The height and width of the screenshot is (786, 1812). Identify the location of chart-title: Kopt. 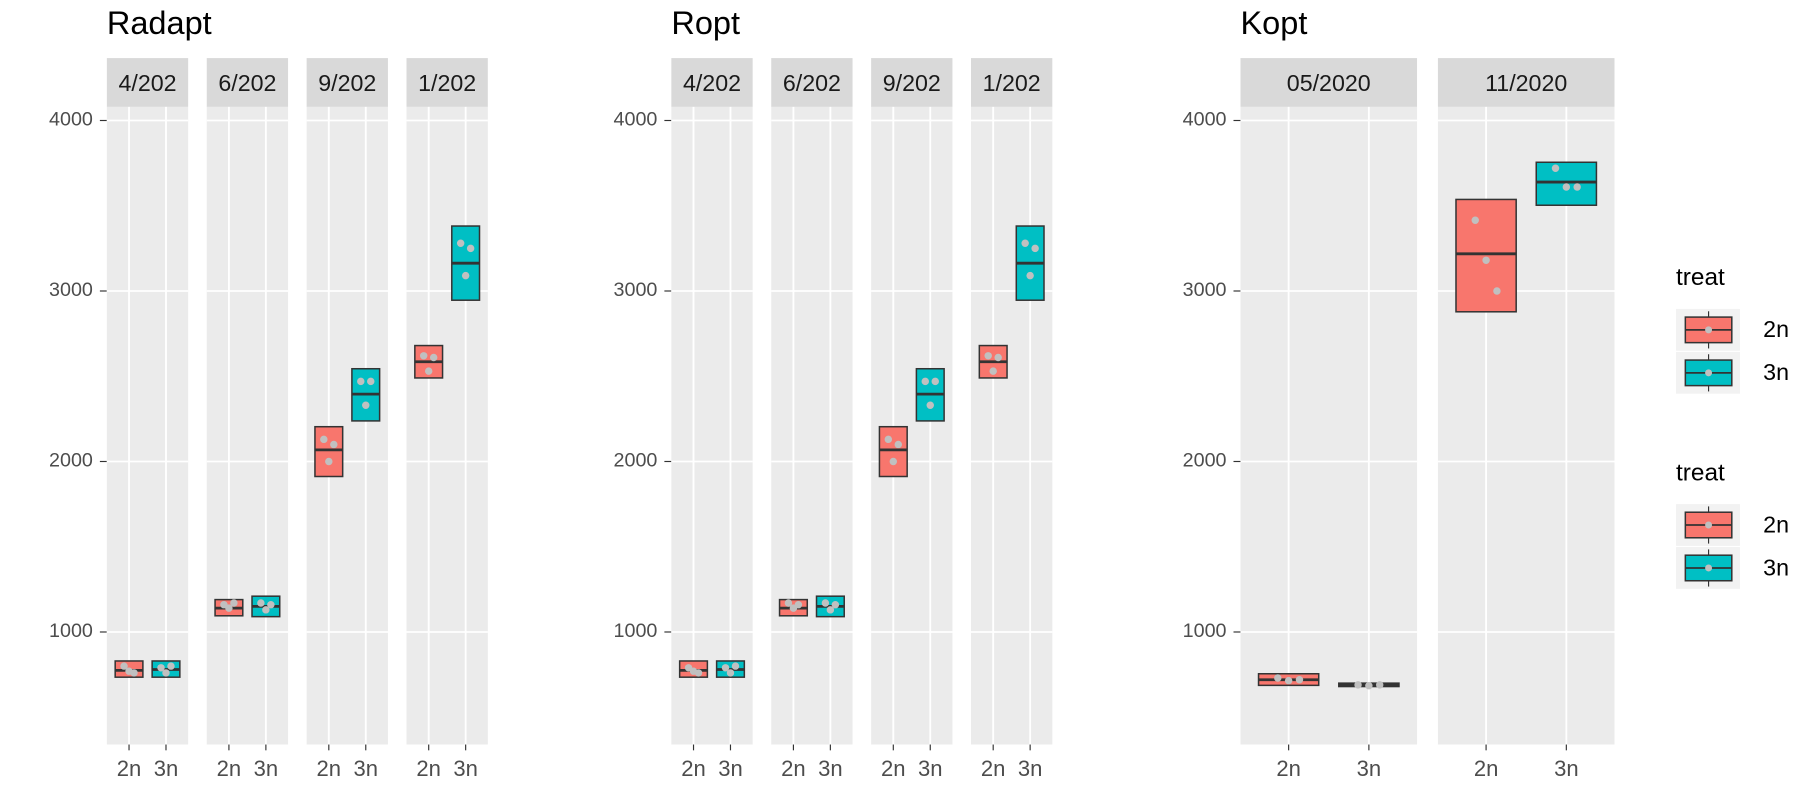
(1273, 23).